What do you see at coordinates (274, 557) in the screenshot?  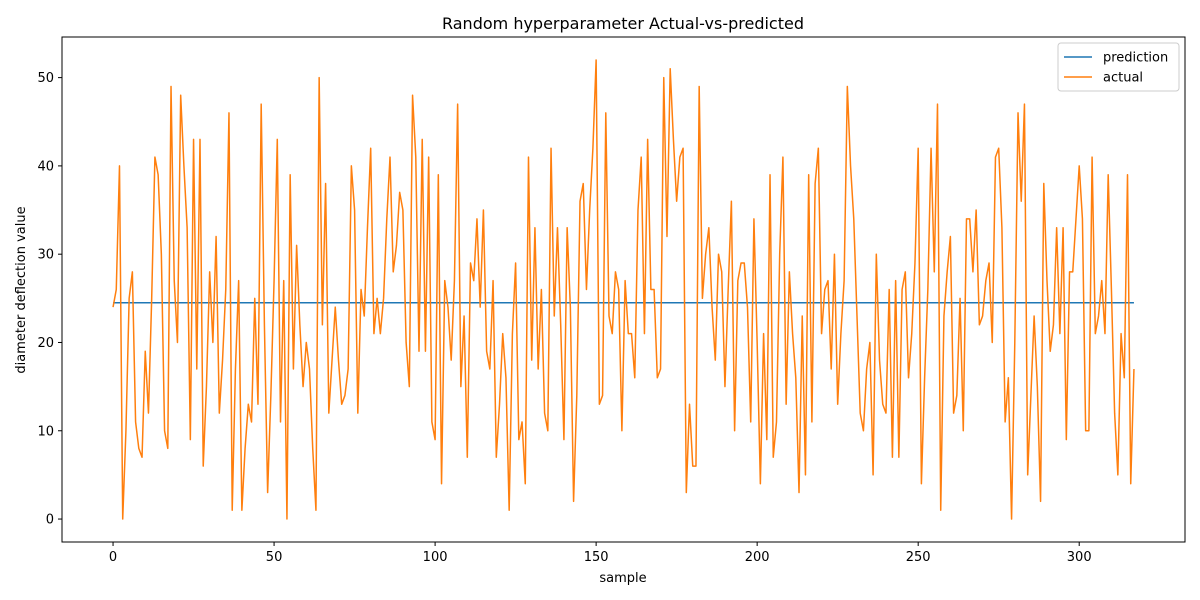 I see `x-tick-label: 50` at bounding box center [274, 557].